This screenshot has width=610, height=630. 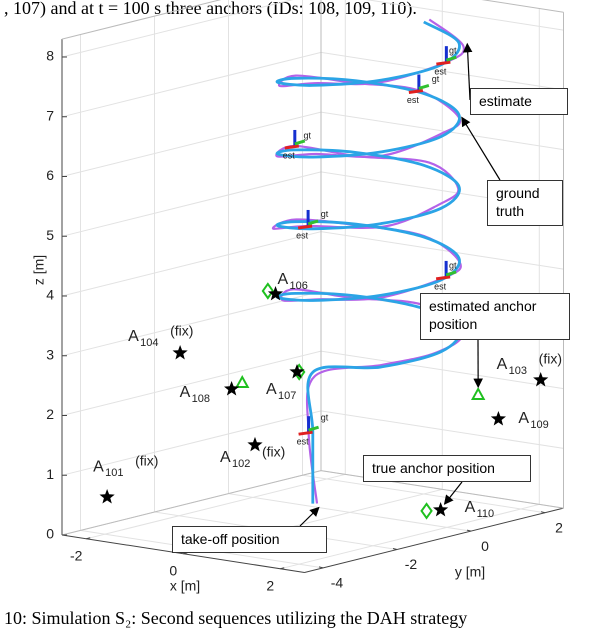 I want to click on z-tick-label: 2, so click(x=50, y=414).